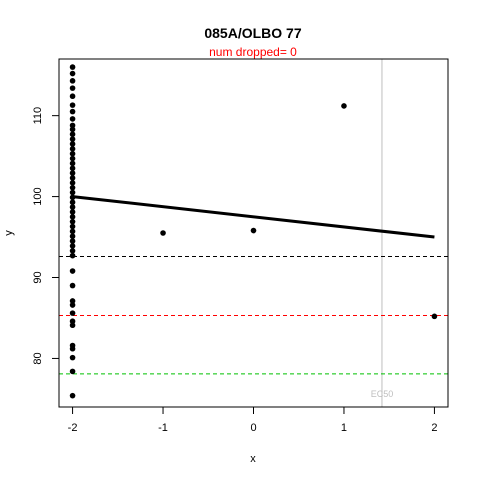 Image resolution: width=480 pixels, height=480 pixels. What do you see at coordinates (38, 116) in the screenshot?
I see `y-tick-label-110: 110` at bounding box center [38, 116].